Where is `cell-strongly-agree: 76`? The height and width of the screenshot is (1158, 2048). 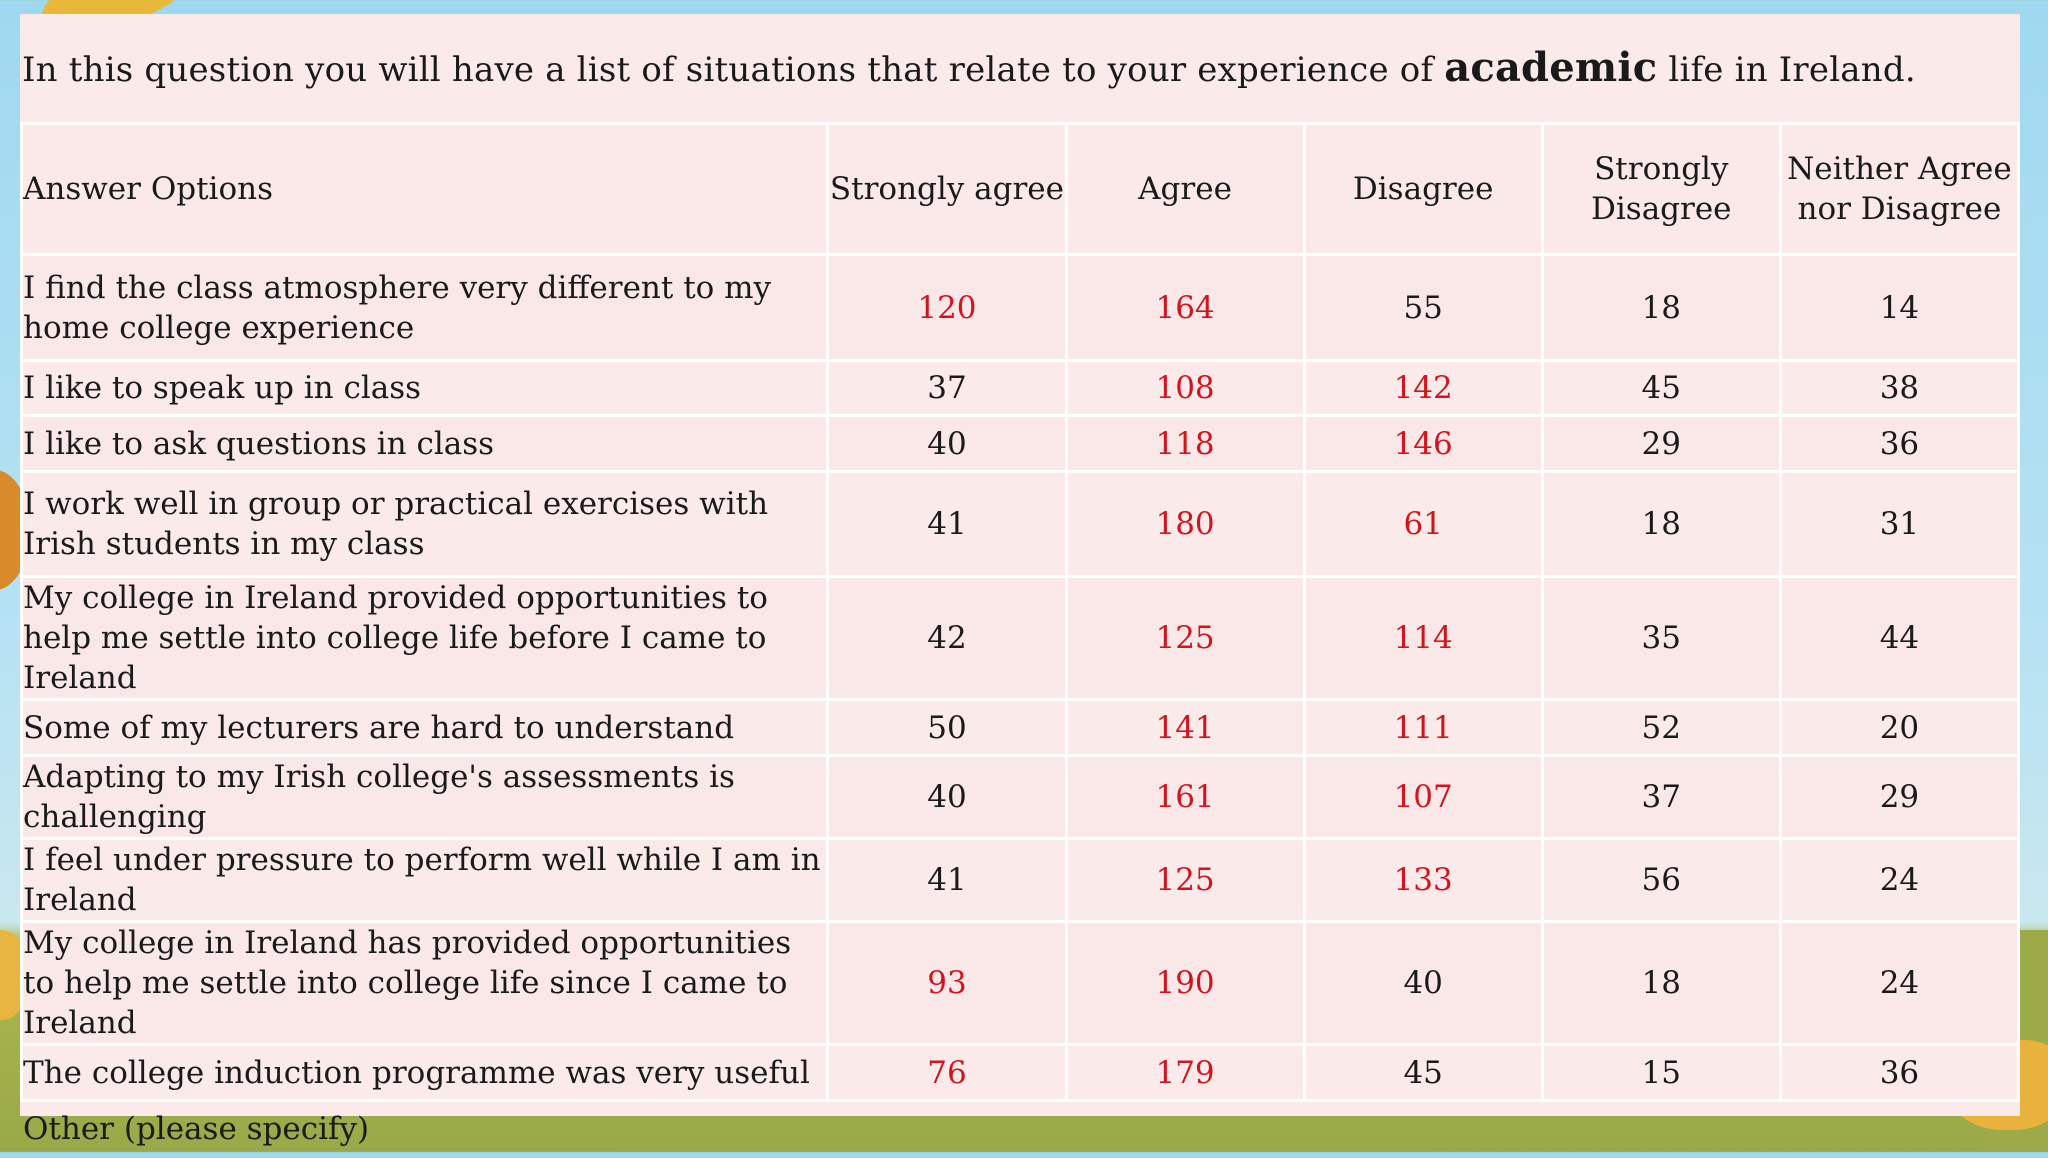 cell-strongly-agree: 76 is located at coordinates (947, 1072).